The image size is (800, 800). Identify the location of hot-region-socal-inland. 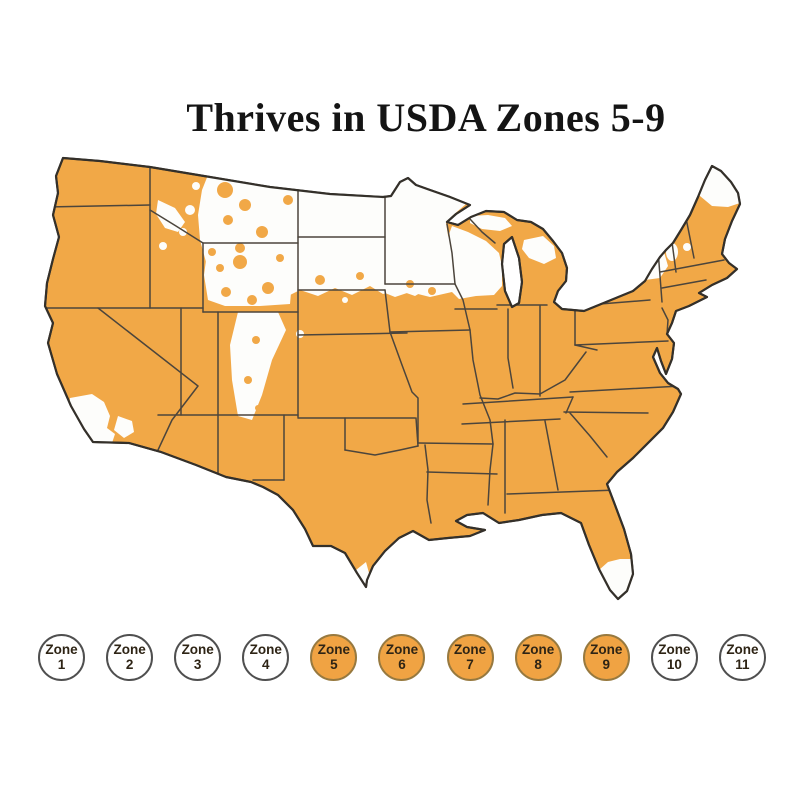
(124, 427).